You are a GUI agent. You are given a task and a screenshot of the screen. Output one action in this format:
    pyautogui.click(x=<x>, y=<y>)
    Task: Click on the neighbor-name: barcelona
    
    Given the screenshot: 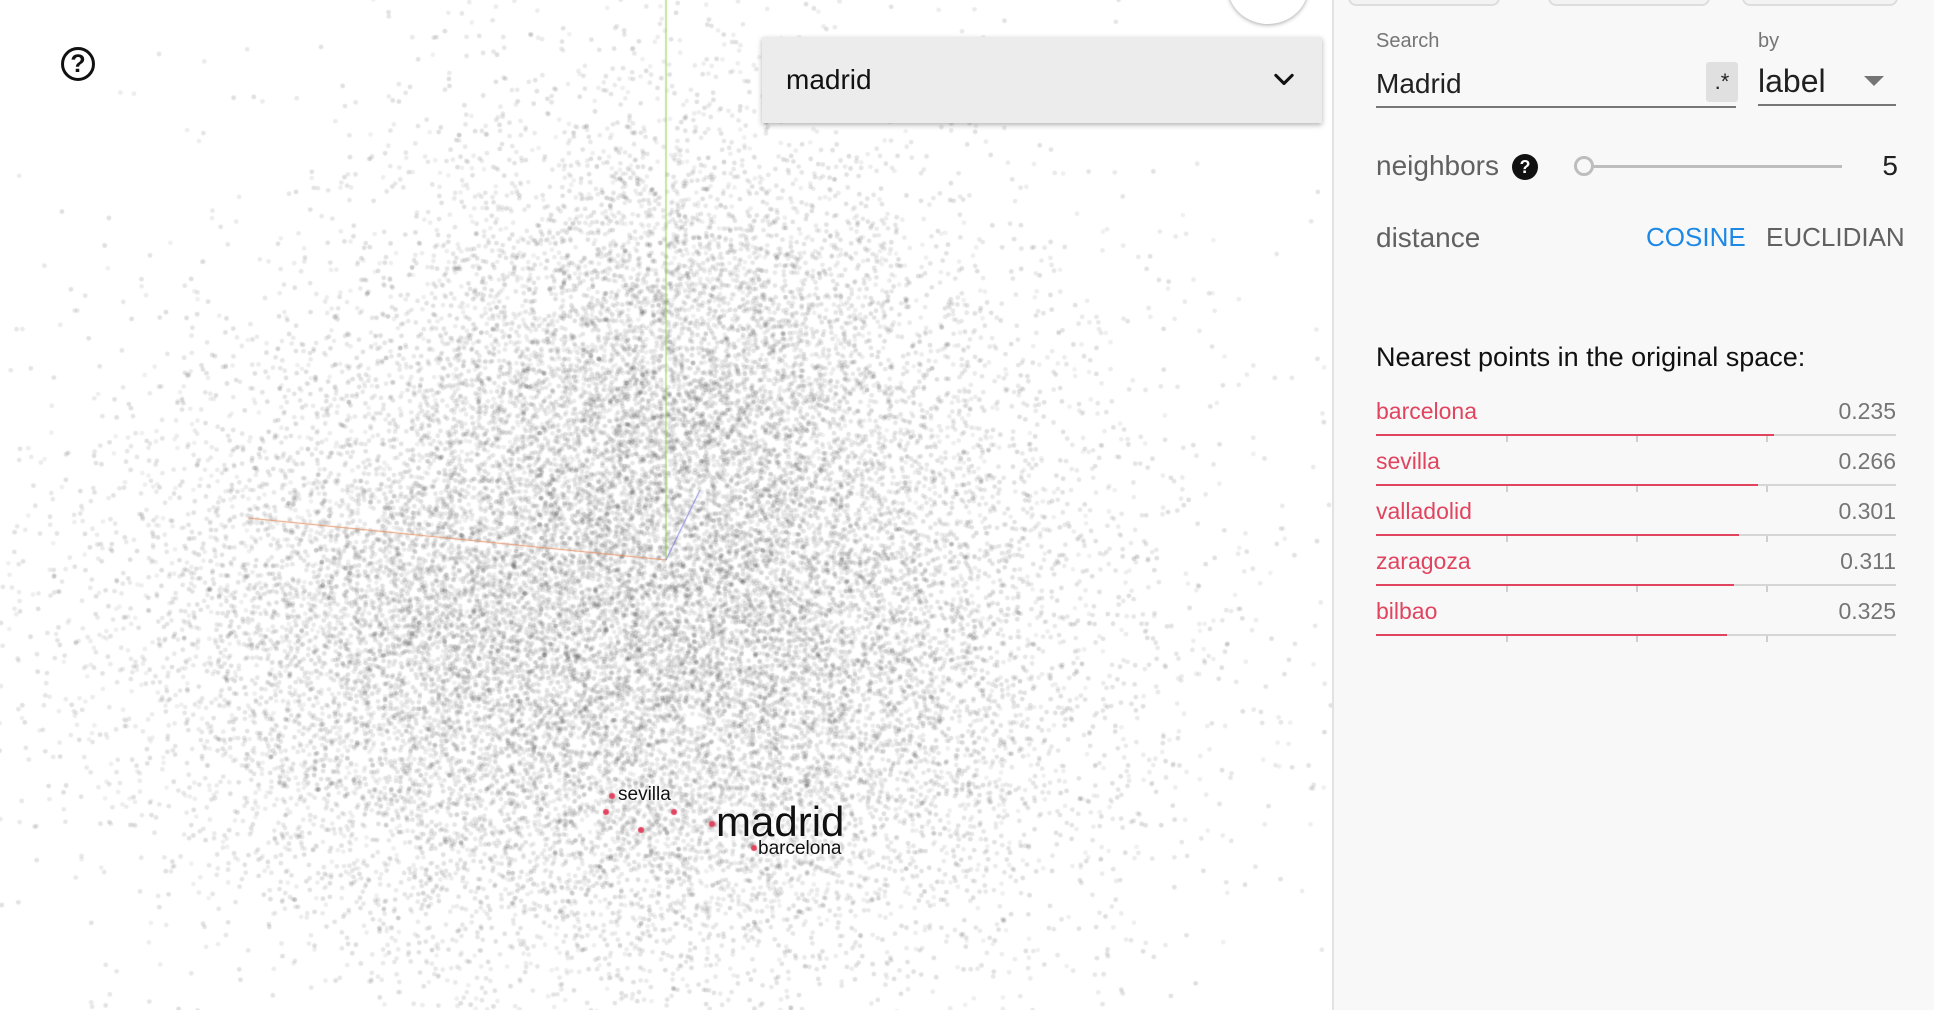 What is the action you would take?
    pyautogui.click(x=1427, y=411)
    